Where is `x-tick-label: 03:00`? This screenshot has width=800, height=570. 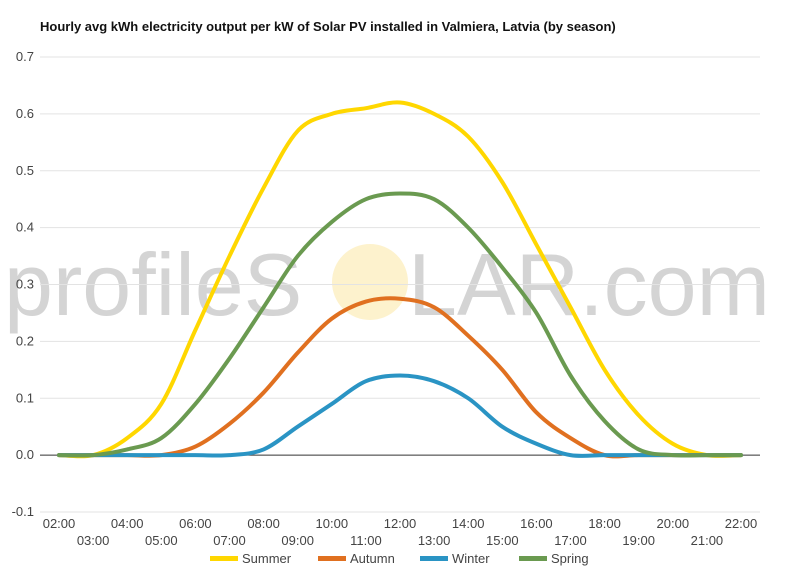 x-tick-label: 03:00 is located at coordinates (93, 540).